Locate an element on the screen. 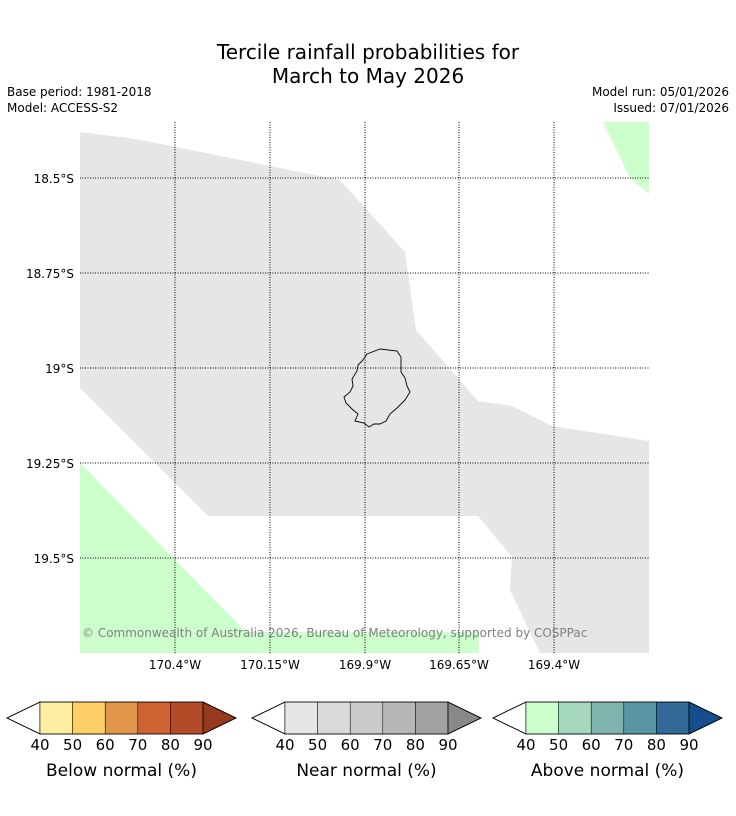 This screenshot has width=736, height=816. lat-label: 18.5°S is located at coordinates (54, 179).